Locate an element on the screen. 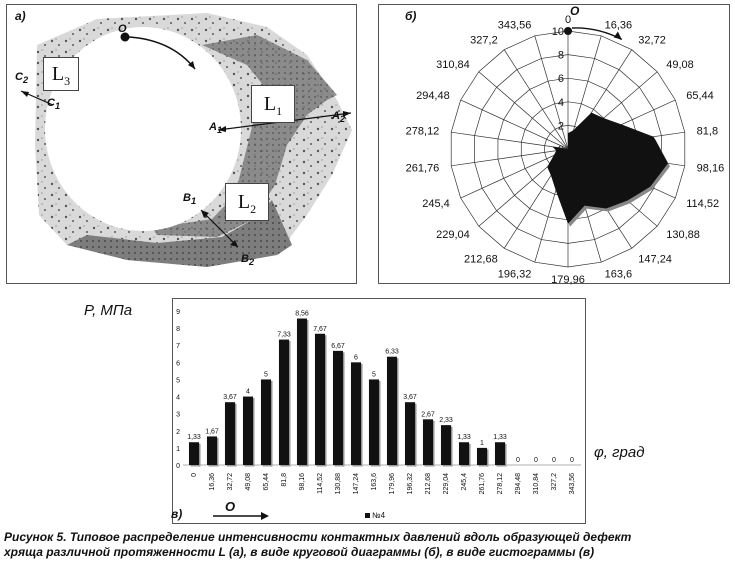 The image size is (735, 566). radar-category-label: 196,32 is located at coordinates (515, 275).